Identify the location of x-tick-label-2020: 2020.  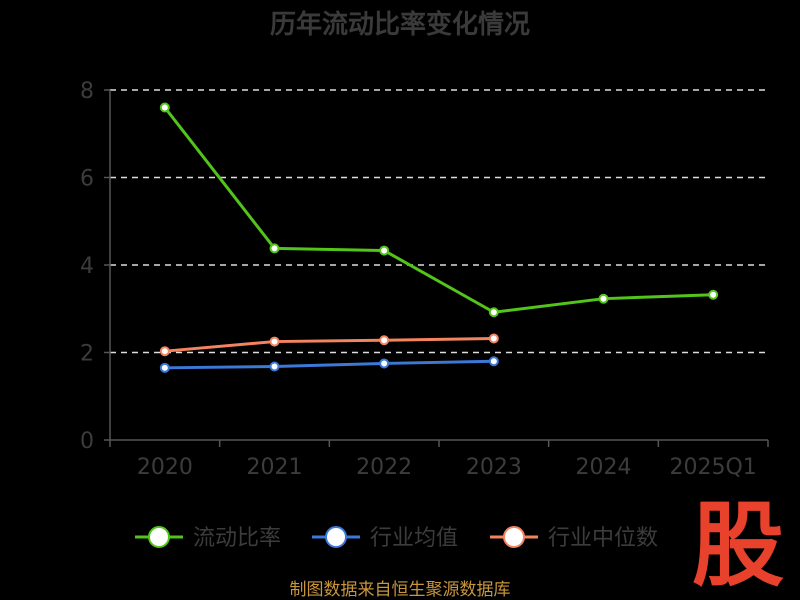
(165, 467).